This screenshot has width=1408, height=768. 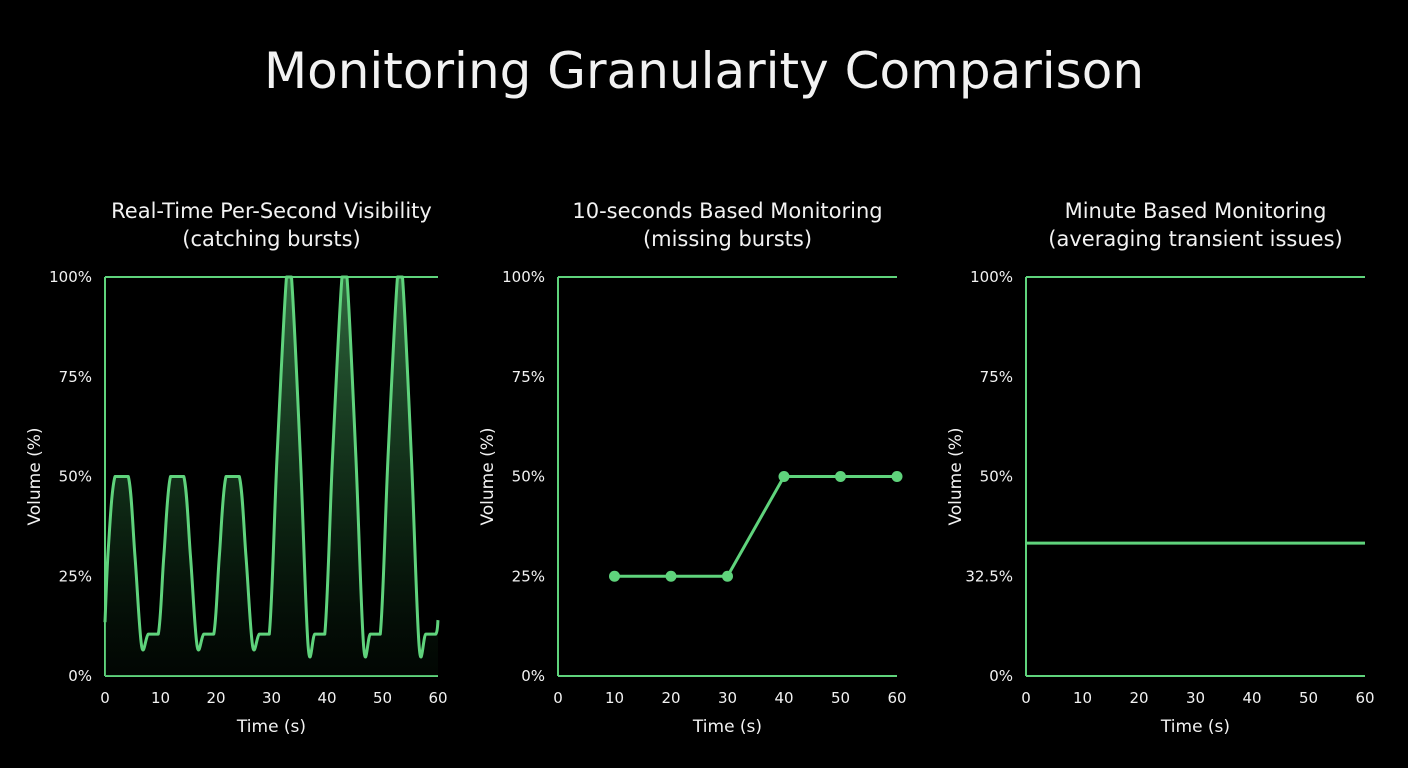 What do you see at coordinates (989, 576) in the screenshot?
I see `y-tick-label: 32.5%` at bounding box center [989, 576].